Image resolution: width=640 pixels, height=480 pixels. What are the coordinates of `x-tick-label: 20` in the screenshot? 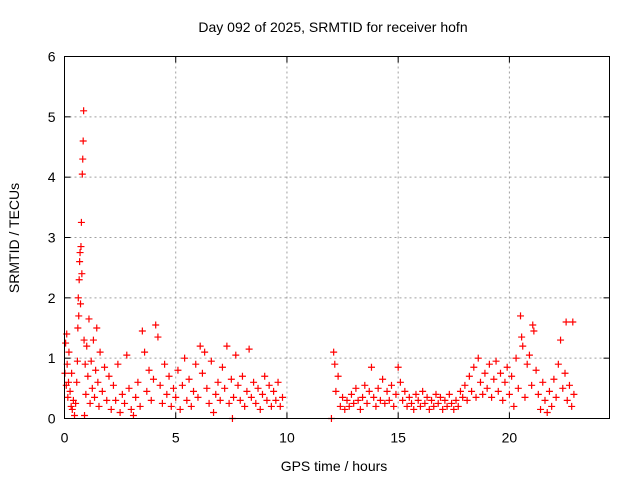 It's located at (510, 438).